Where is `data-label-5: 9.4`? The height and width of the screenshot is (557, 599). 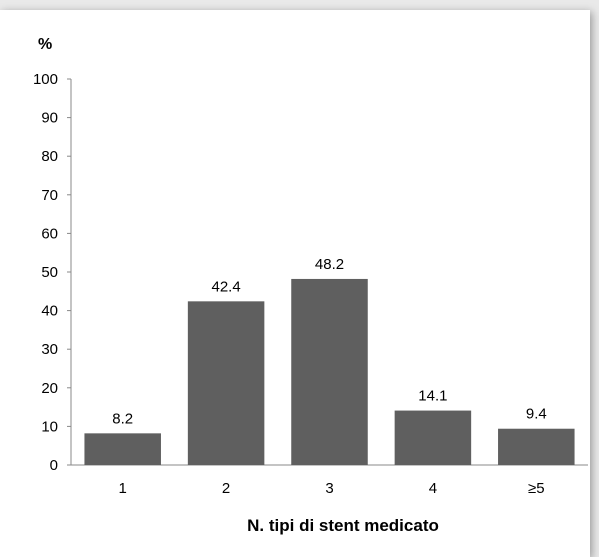 data-label-5: 9.4 is located at coordinates (536, 414).